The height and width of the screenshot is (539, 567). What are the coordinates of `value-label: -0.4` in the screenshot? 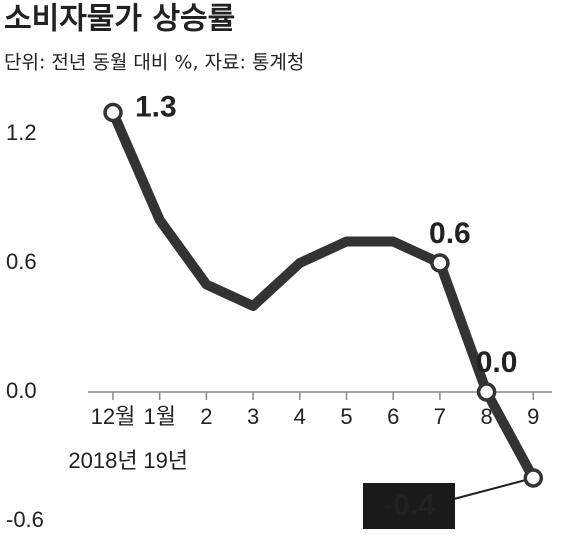 It's located at (409, 505).